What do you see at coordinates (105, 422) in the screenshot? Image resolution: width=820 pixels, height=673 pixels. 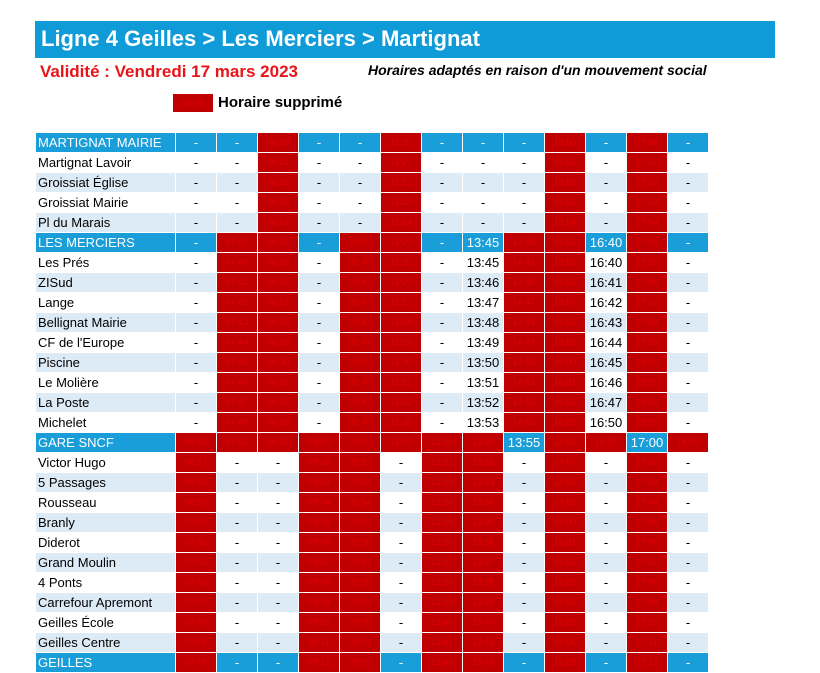 I see `stop-name: Michelet` at bounding box center [105, 422].